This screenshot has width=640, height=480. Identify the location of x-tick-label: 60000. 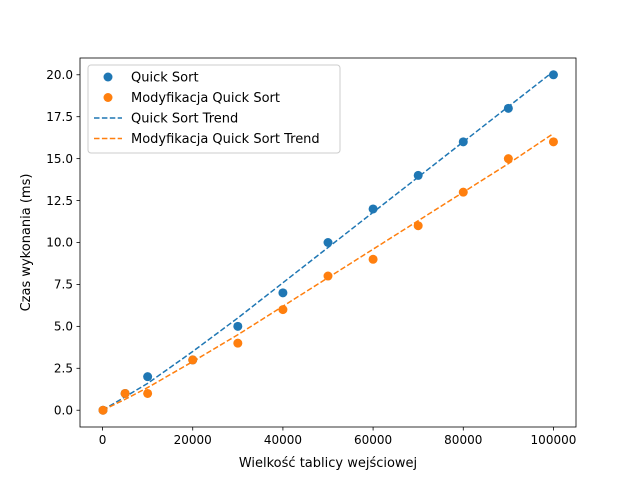
(373, 440).